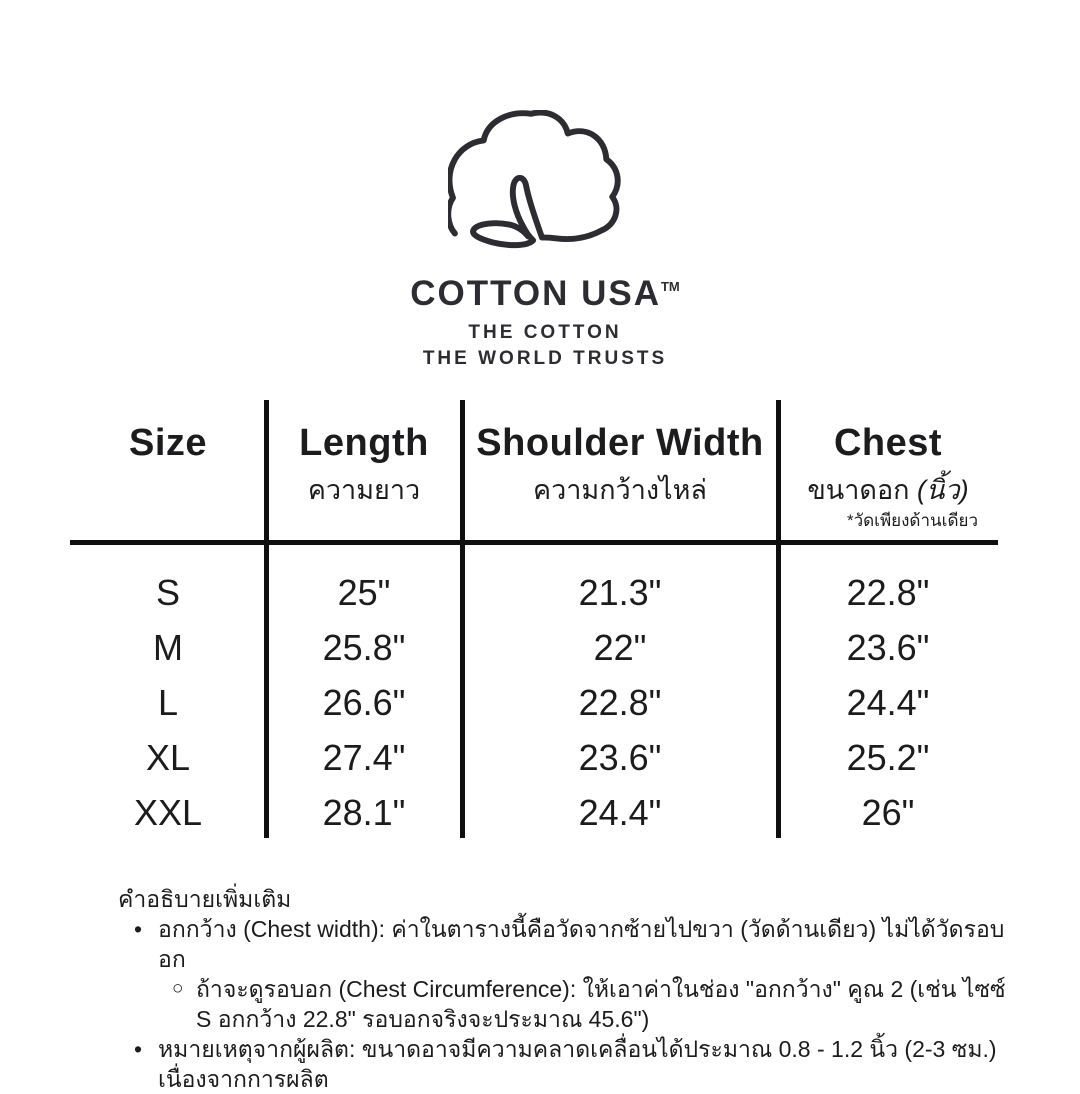 The width and height of the screenshot is (1080, 1094). What do you see at coordinates (620, 812) in the screenshot?
I see `cell-shoulder: 24.4"` at bounding box center [620, 812].